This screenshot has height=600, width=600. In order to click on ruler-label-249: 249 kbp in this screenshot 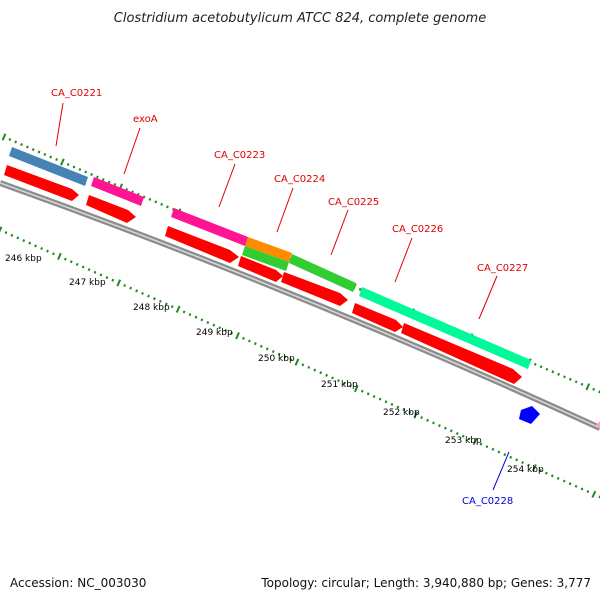, I will do `click(214, 333)`.